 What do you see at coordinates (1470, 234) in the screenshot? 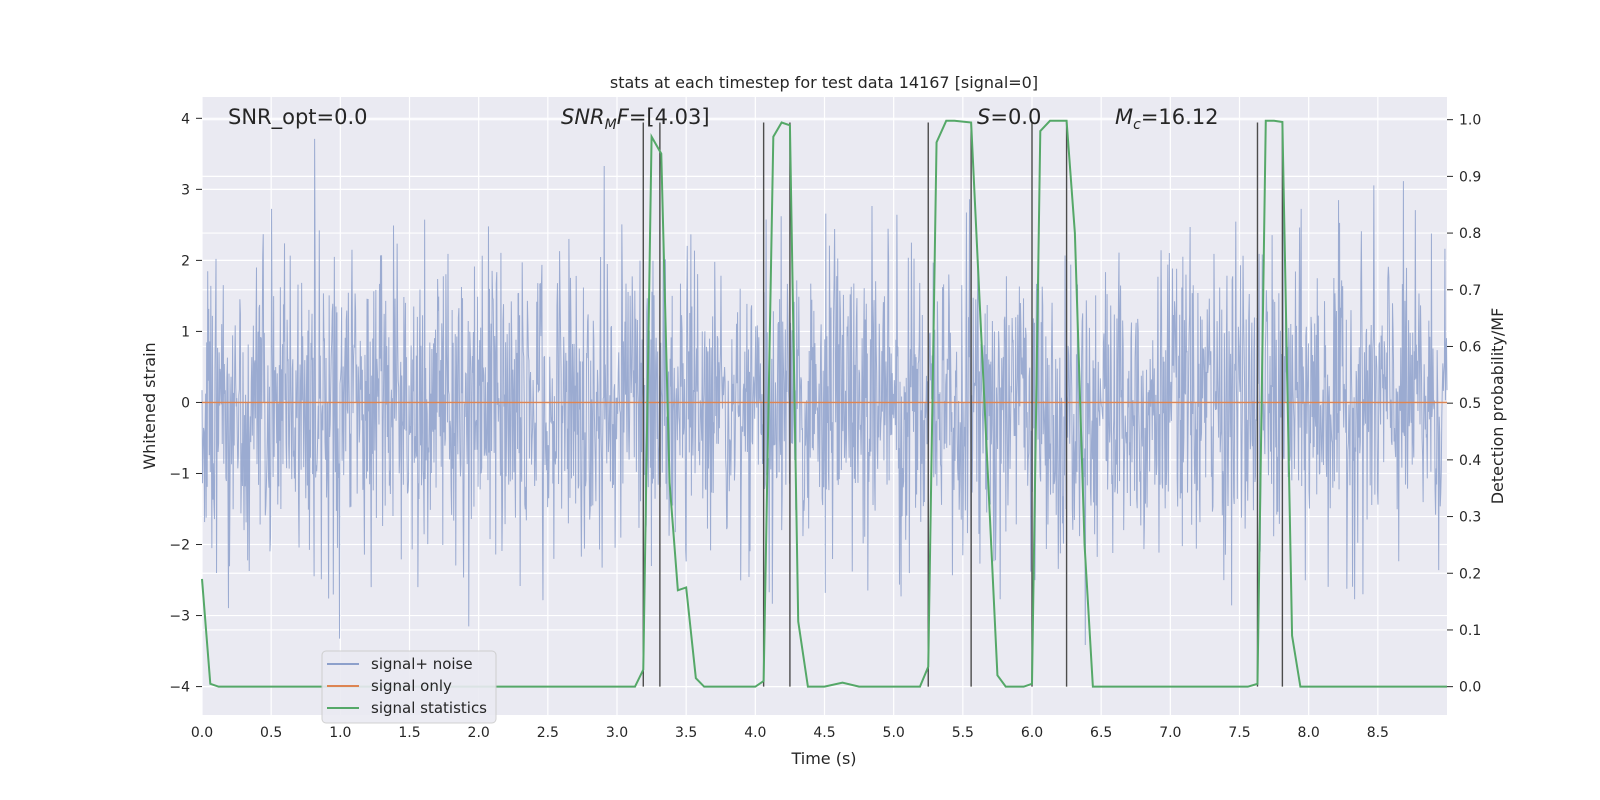
I see `y2-tick-label: 0.8` at bounding box center [1470, 234].